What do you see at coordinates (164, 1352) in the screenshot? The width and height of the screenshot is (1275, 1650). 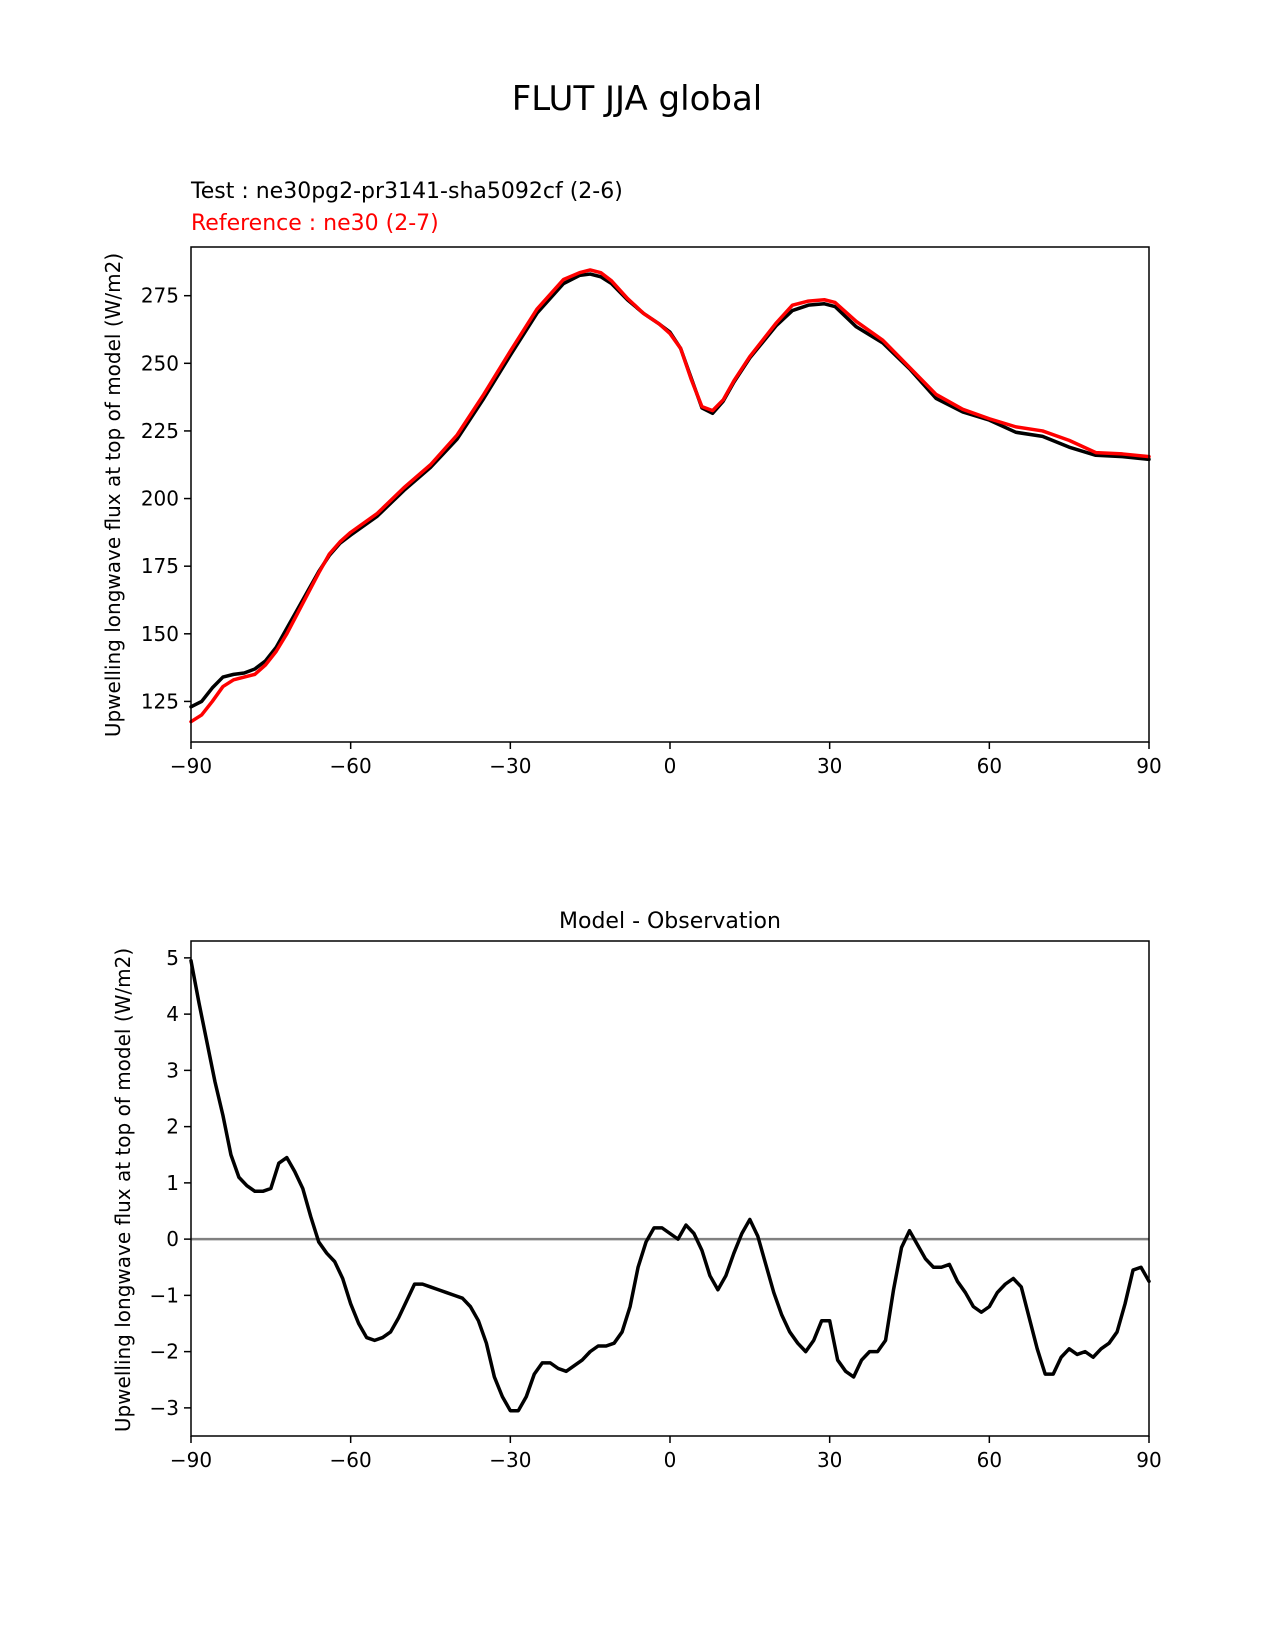 I see `bottom-y-tick-label: −2` at bounding box center [164, 1352].